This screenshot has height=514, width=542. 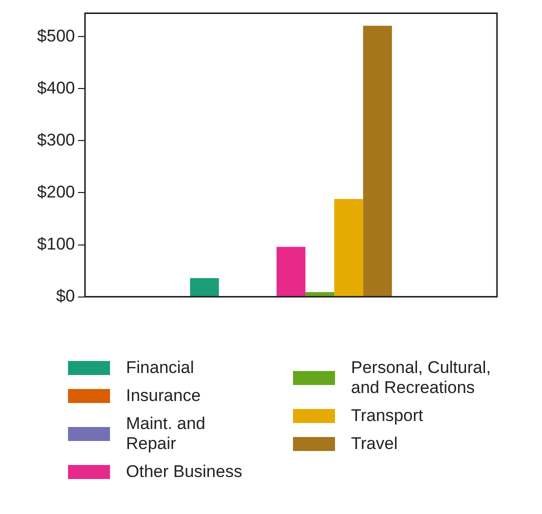 I want to click on legend-label: Personal, Cultural, and Recreations, so click(x=421, y=378).